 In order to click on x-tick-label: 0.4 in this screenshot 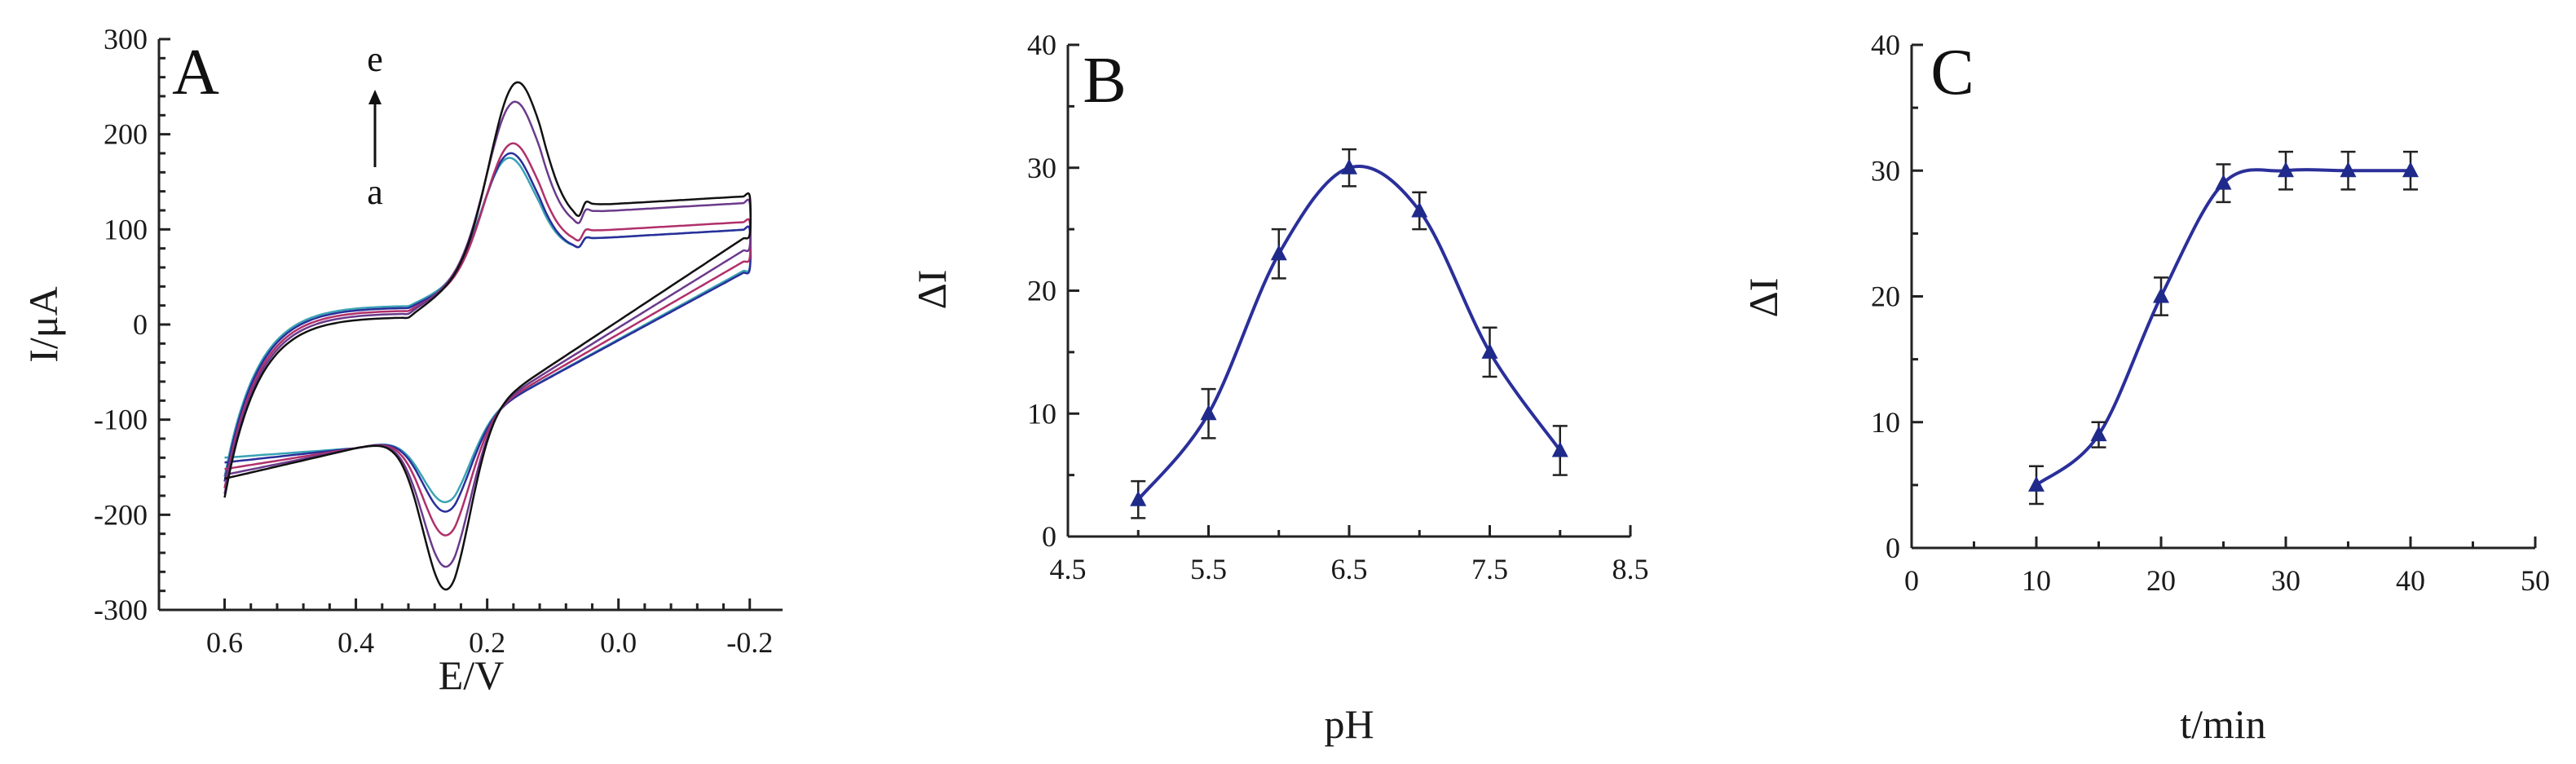, I will do `click(355, 642)`.